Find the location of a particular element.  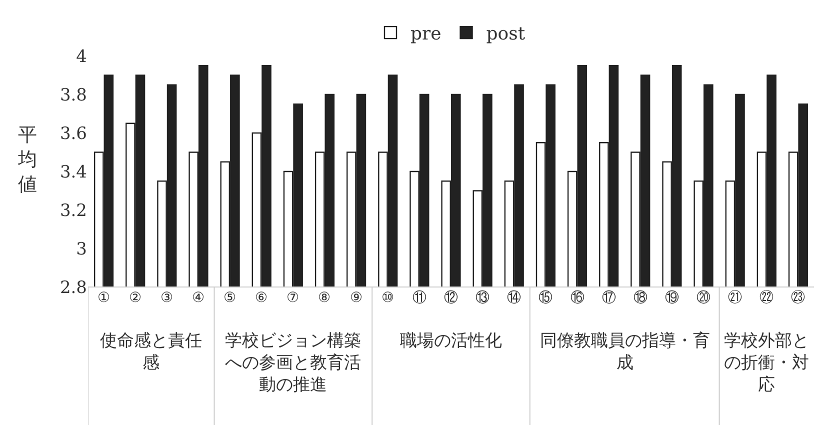

y-tick-label: 3.6 is located at coordinates (73, 134).